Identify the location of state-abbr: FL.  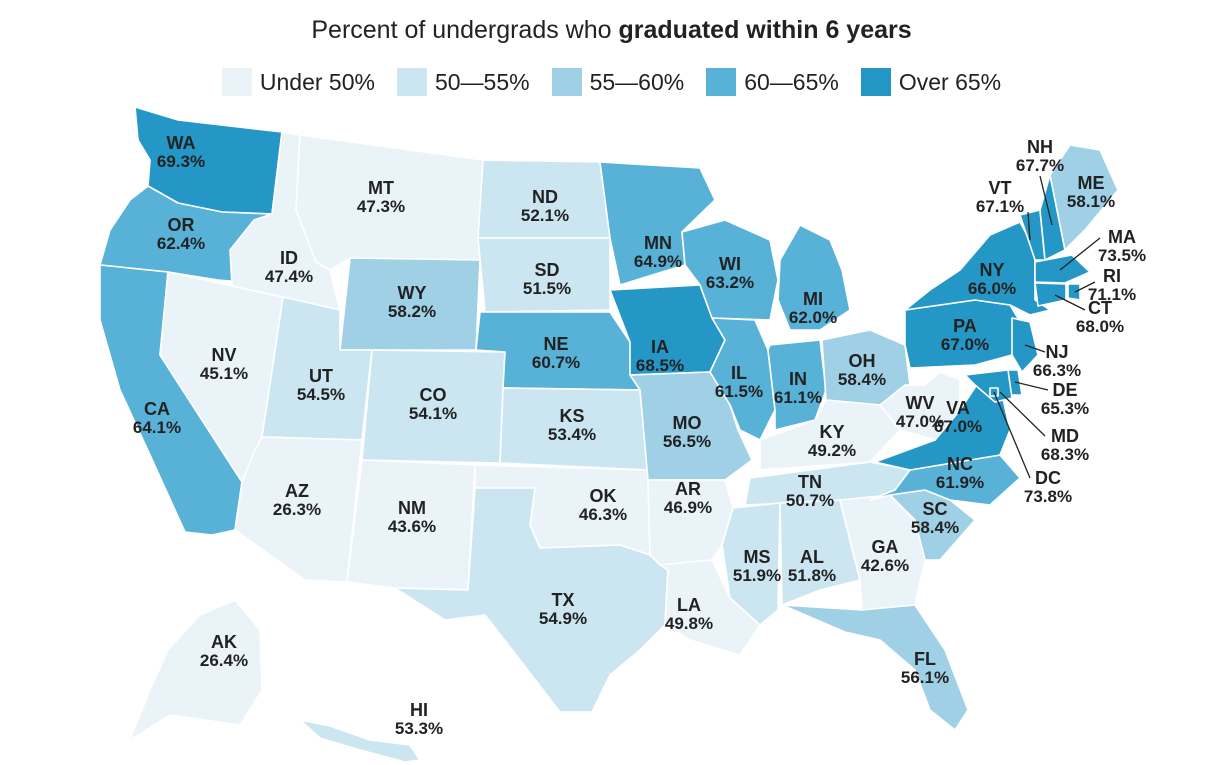
(925, 659).